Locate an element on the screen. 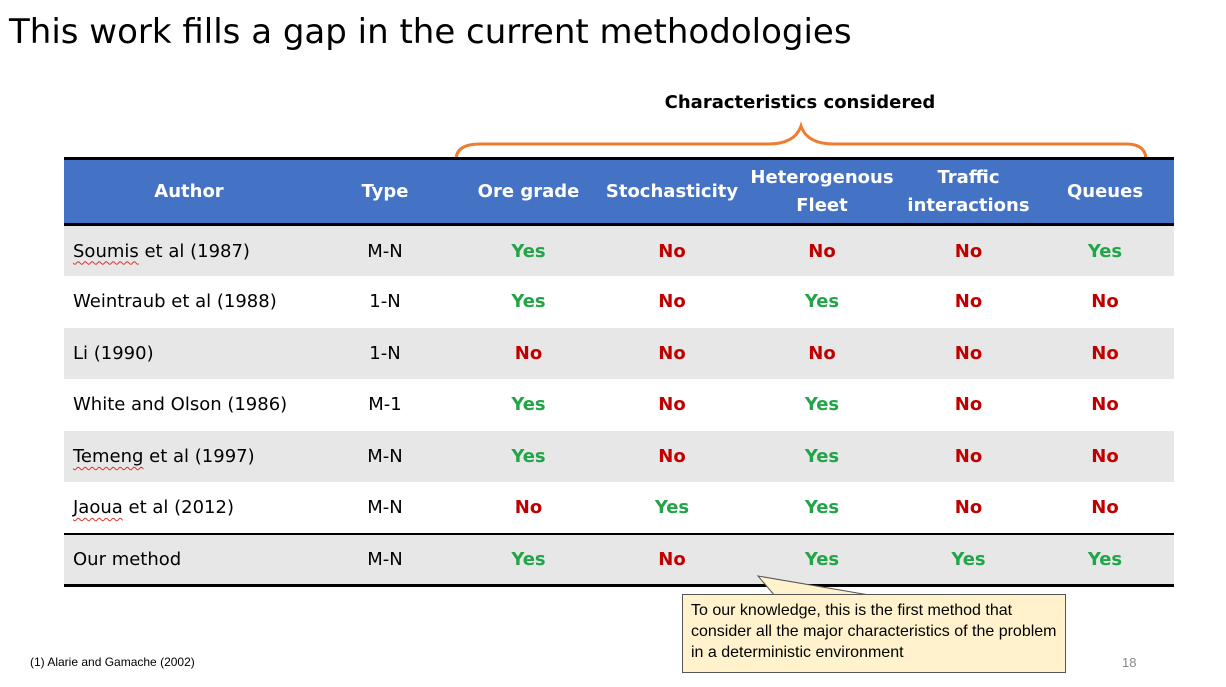  column-header-text: Ore grade is located at coordinates (528, 191).